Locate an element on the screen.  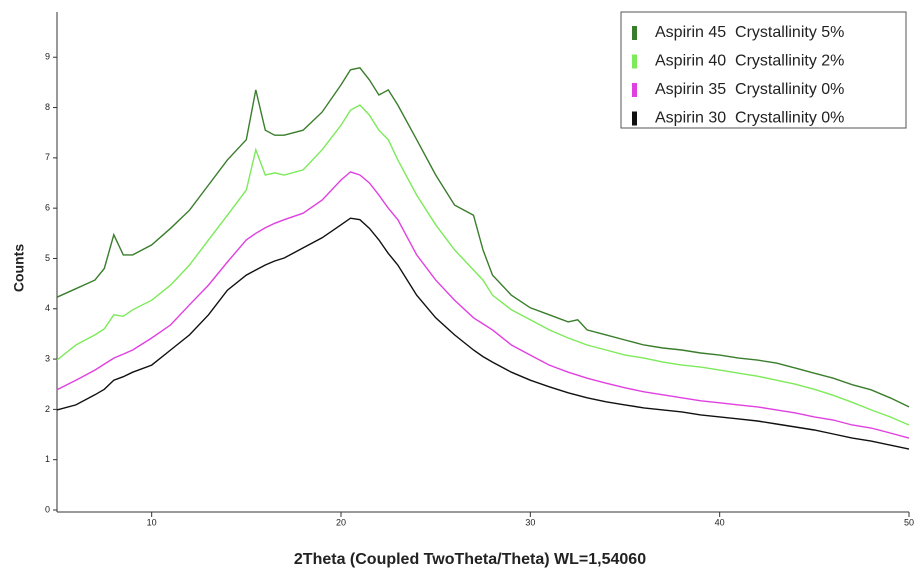
legend-label: Aspirin 40 Crystallinity 2% is located at coordinates (749, 61).